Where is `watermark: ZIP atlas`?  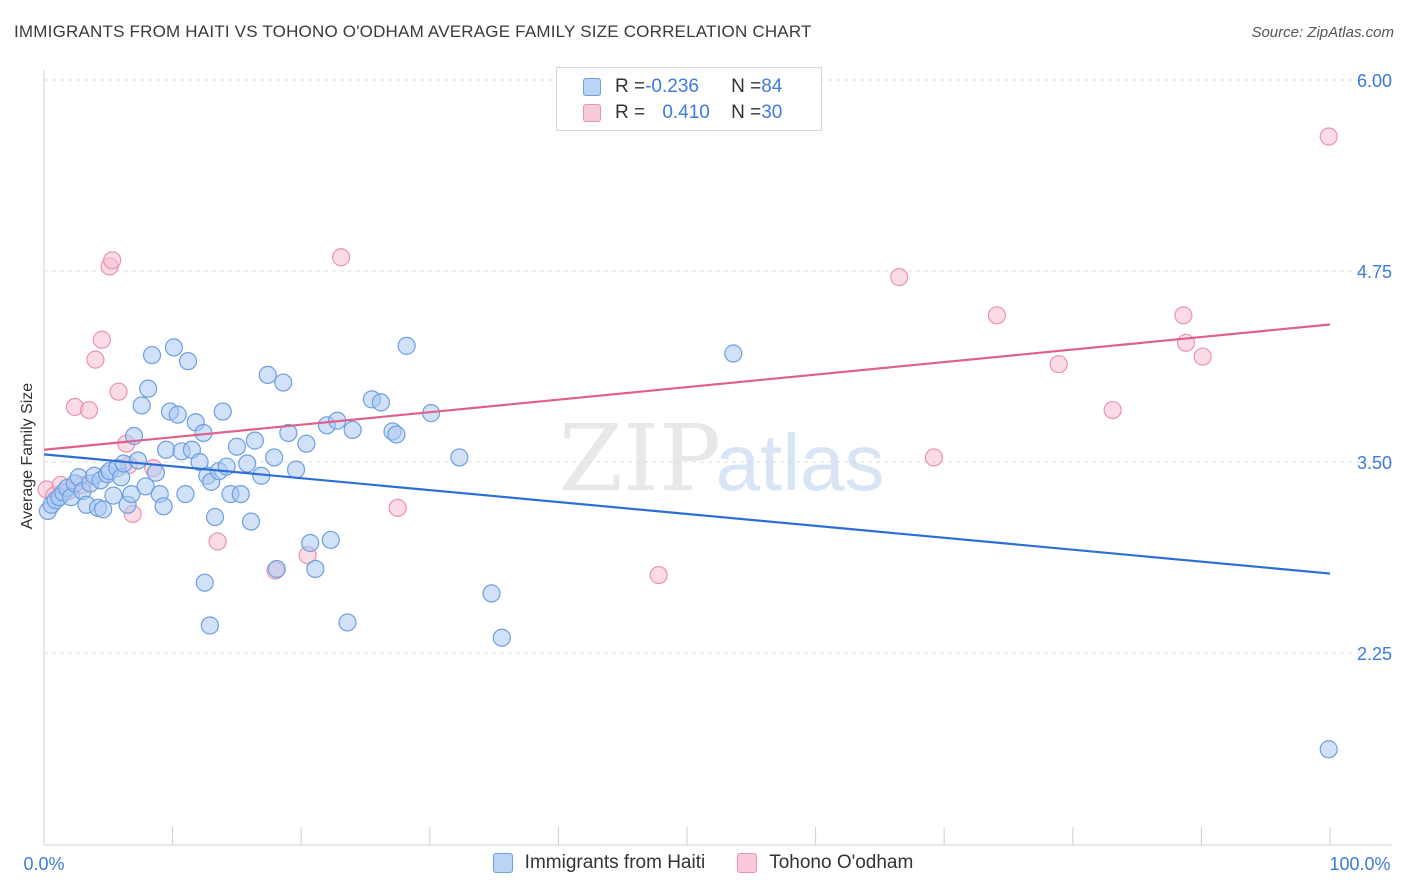
watermark: ZIP atlas is located at coordinates (722, 458).